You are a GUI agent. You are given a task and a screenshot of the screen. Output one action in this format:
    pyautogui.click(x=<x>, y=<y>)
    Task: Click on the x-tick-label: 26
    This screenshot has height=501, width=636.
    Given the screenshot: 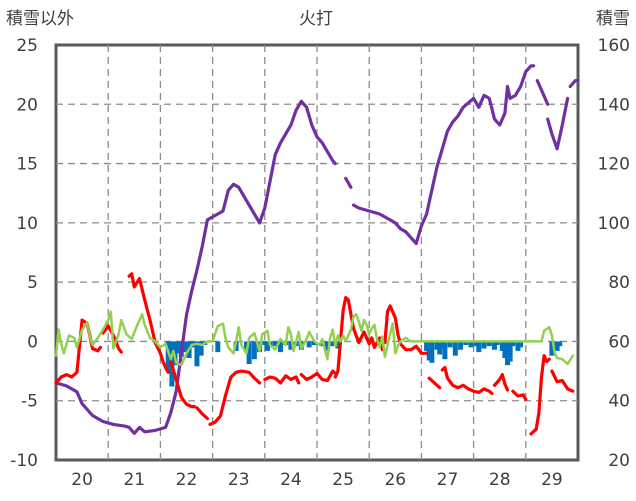 What is the action you would take?
    pyautogui.click(x=395, y=480)
    